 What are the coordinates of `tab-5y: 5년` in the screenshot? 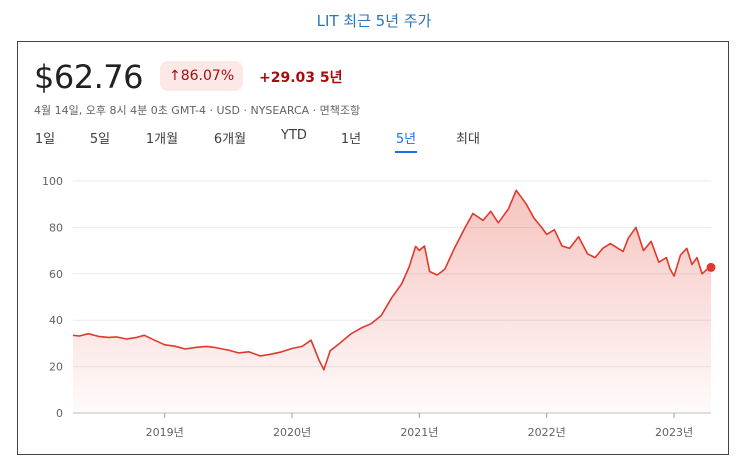 It's located at (406, 140).